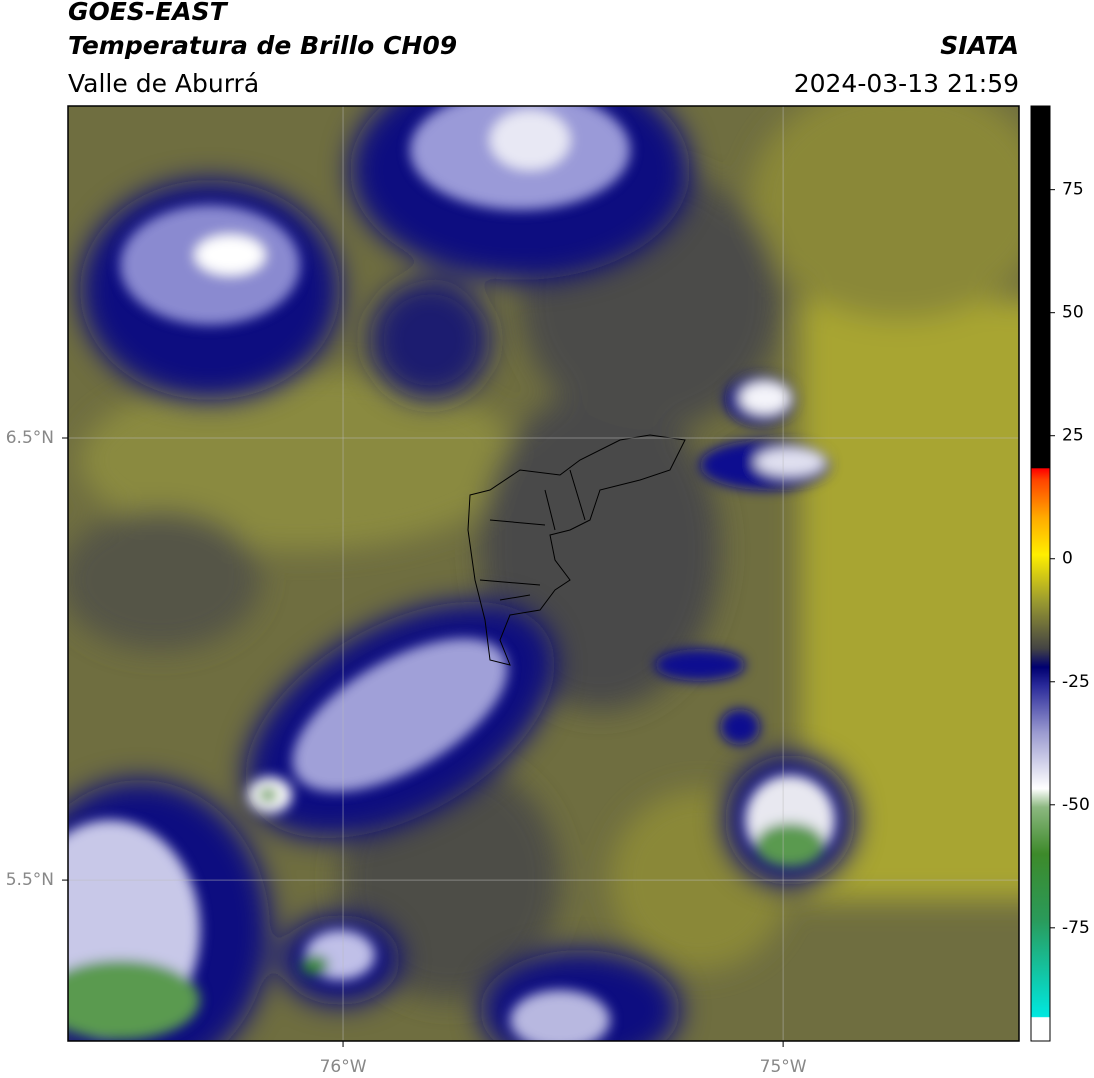  I want to click on subtitle: Temperatura de Brillo CH09, so click(262, 45).